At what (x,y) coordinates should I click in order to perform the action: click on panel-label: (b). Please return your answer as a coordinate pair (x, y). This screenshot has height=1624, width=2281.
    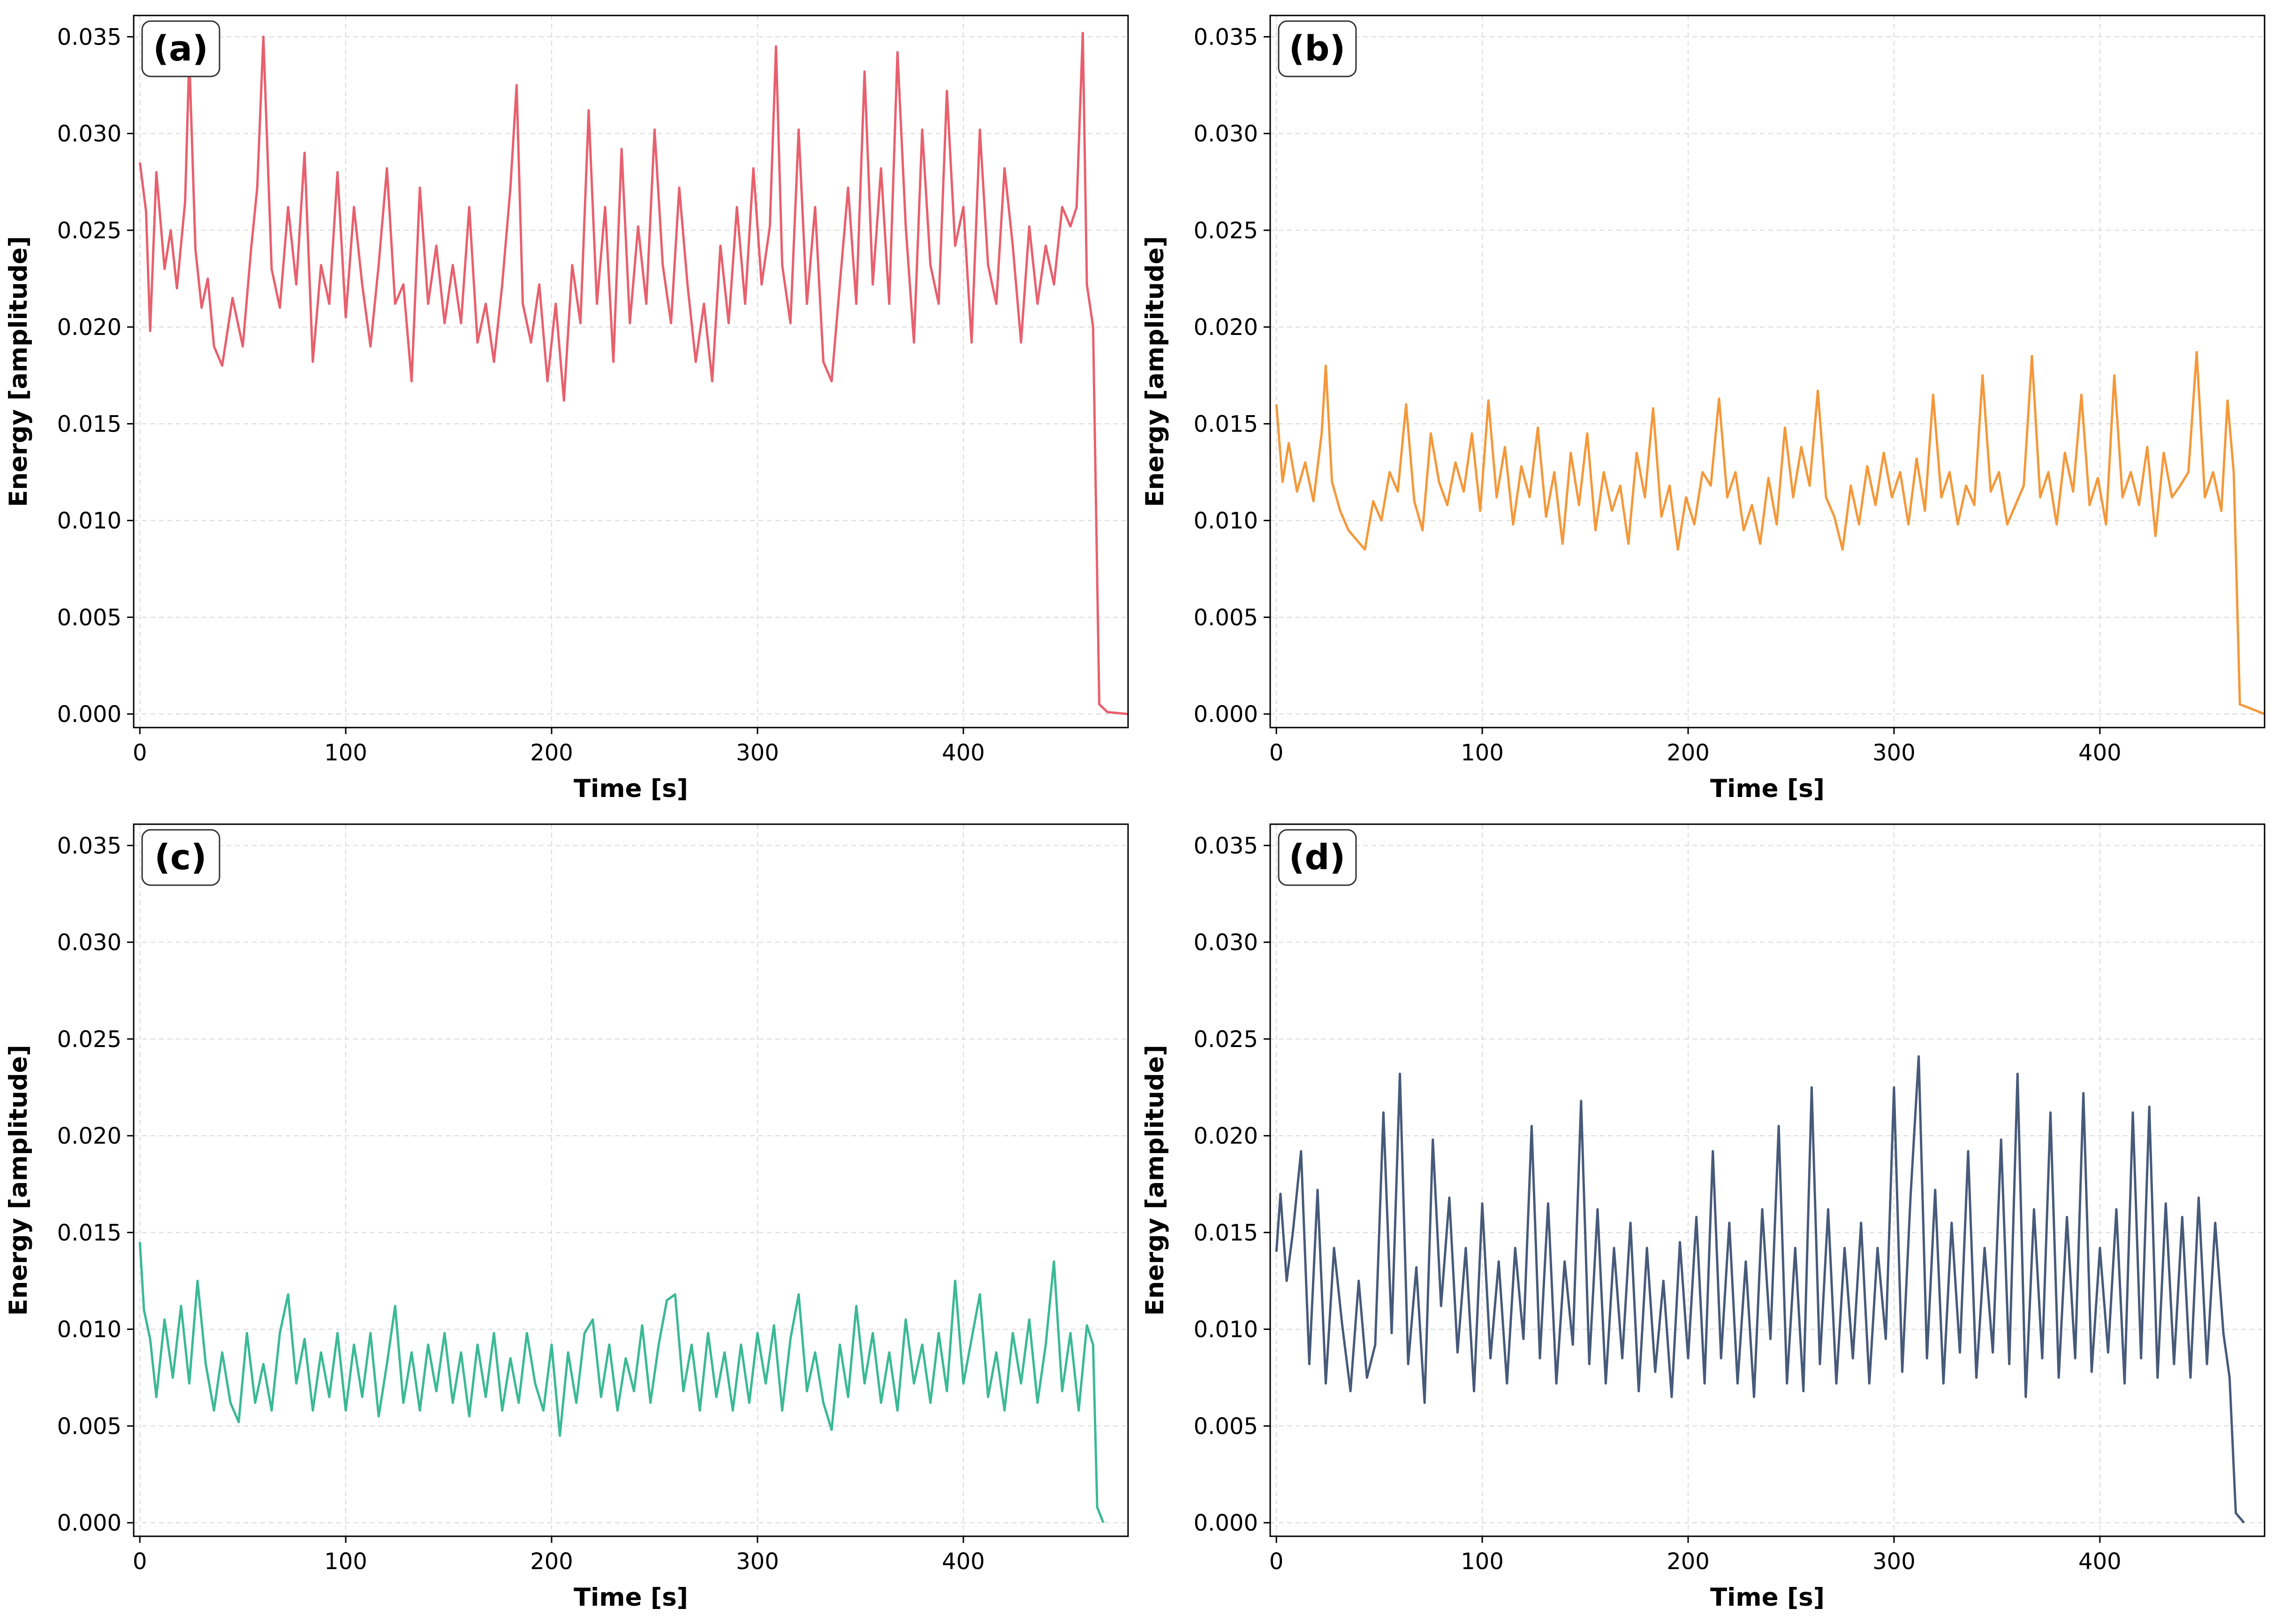
    Looking at the image, I should click on (1318, 49).